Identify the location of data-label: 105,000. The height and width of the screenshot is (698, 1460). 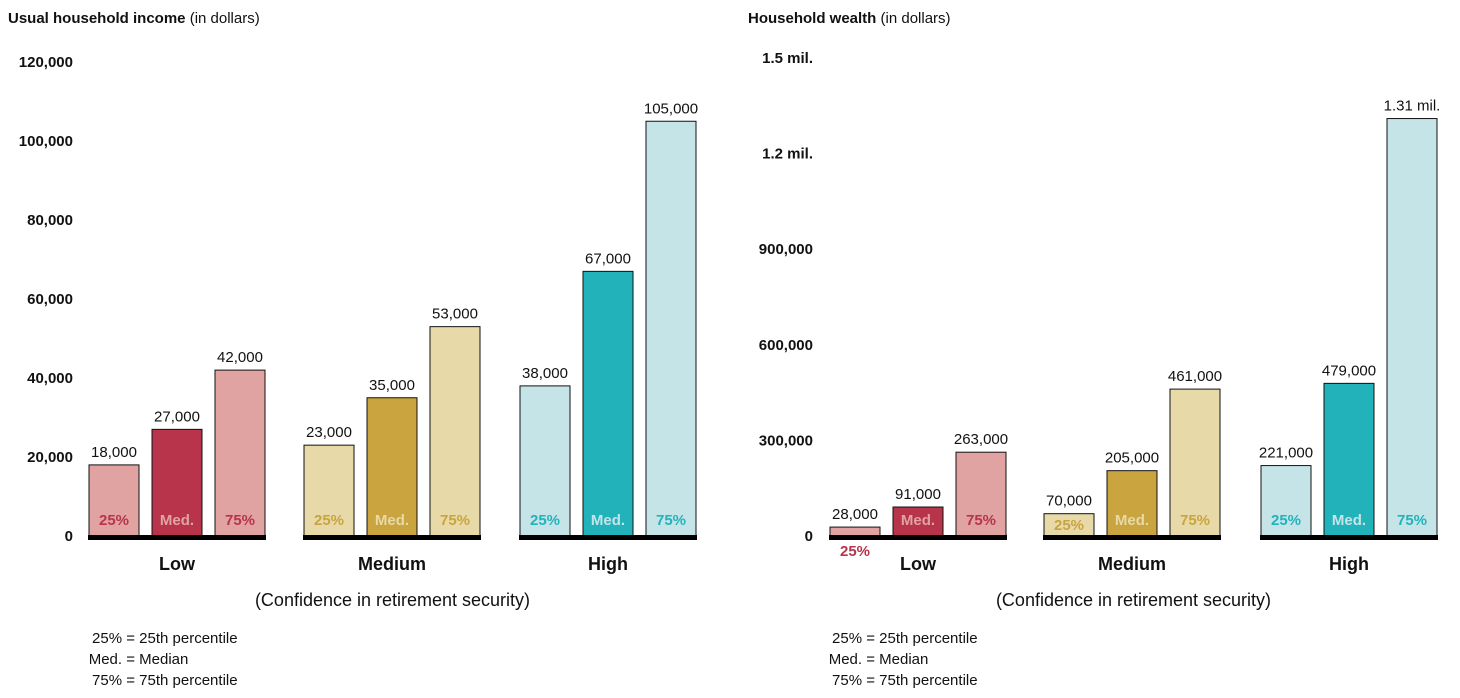
(671, 108).